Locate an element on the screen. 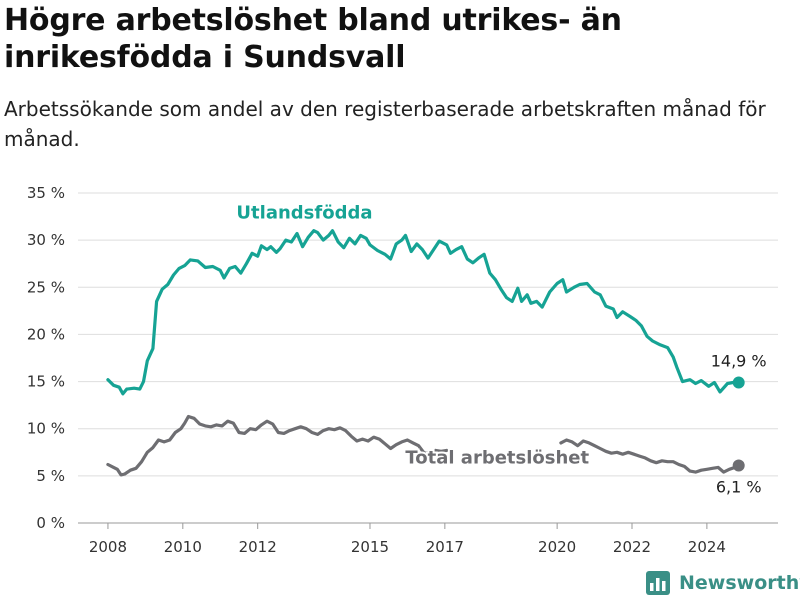  x-tick-label: 2024 is located at coordinates (707, 547).